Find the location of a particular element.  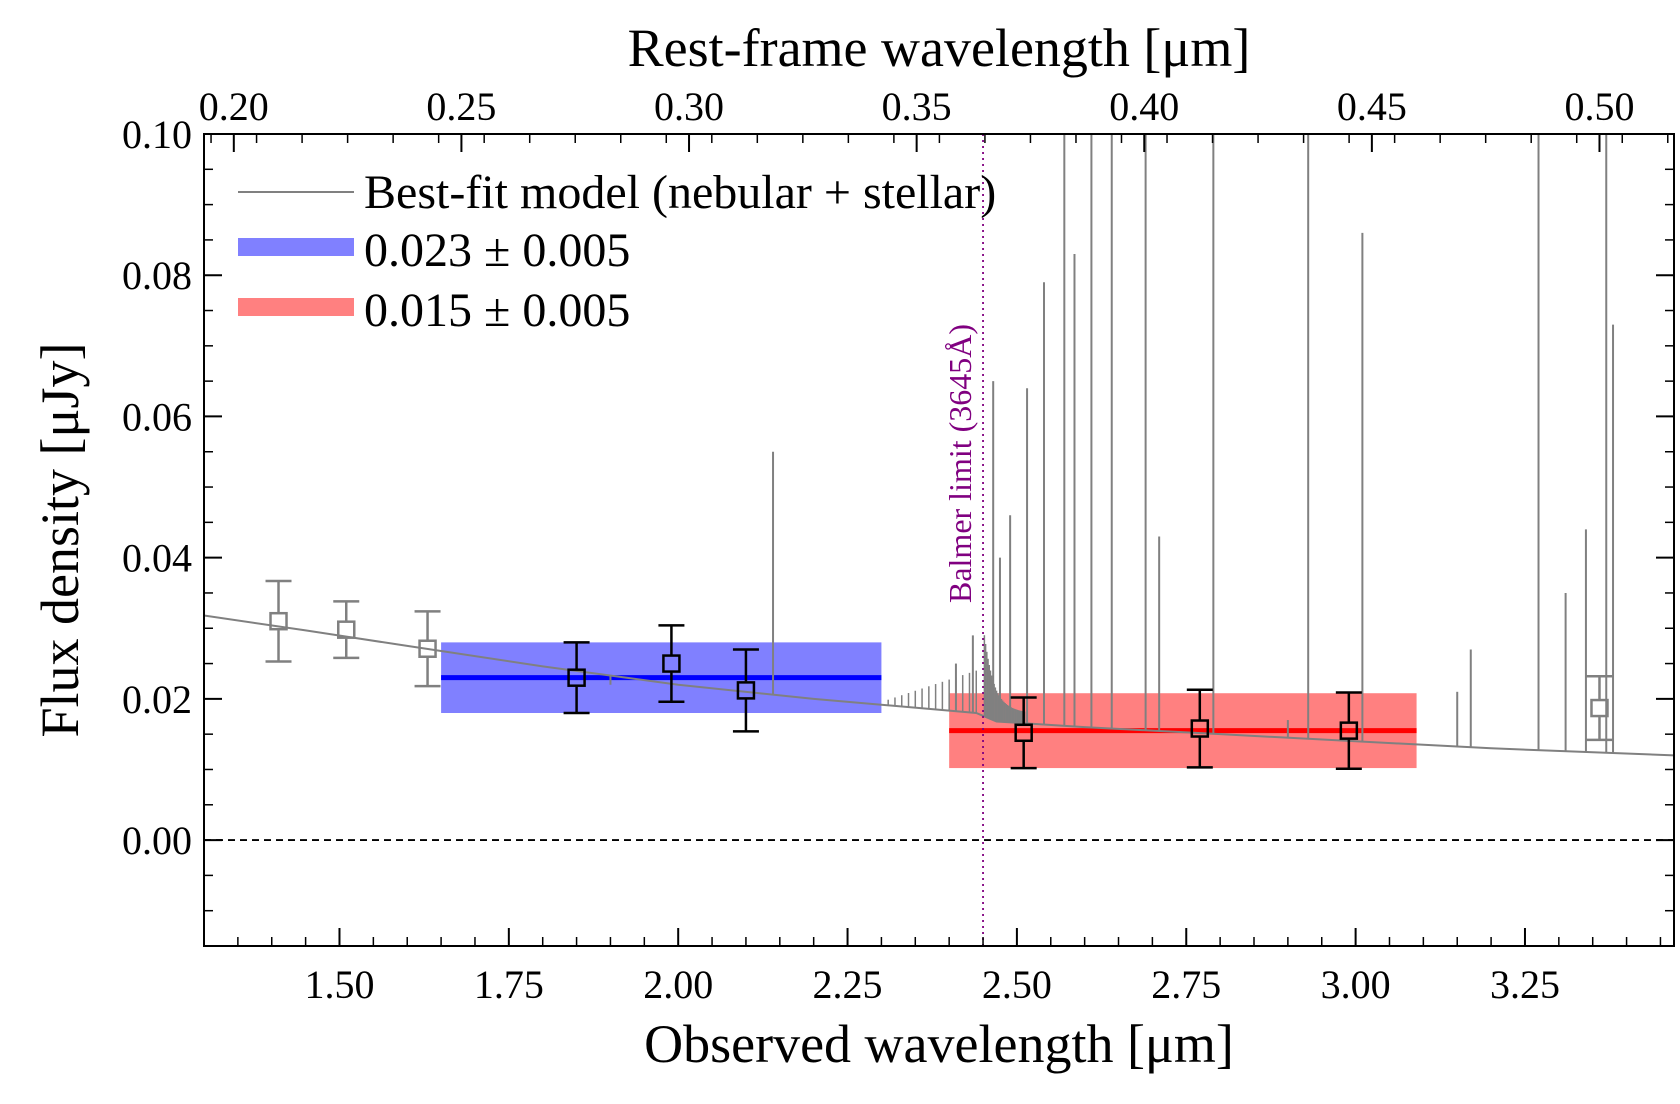

legend-blue-label: 0.023 ± 0.005 is located at coordinates (497, 250).